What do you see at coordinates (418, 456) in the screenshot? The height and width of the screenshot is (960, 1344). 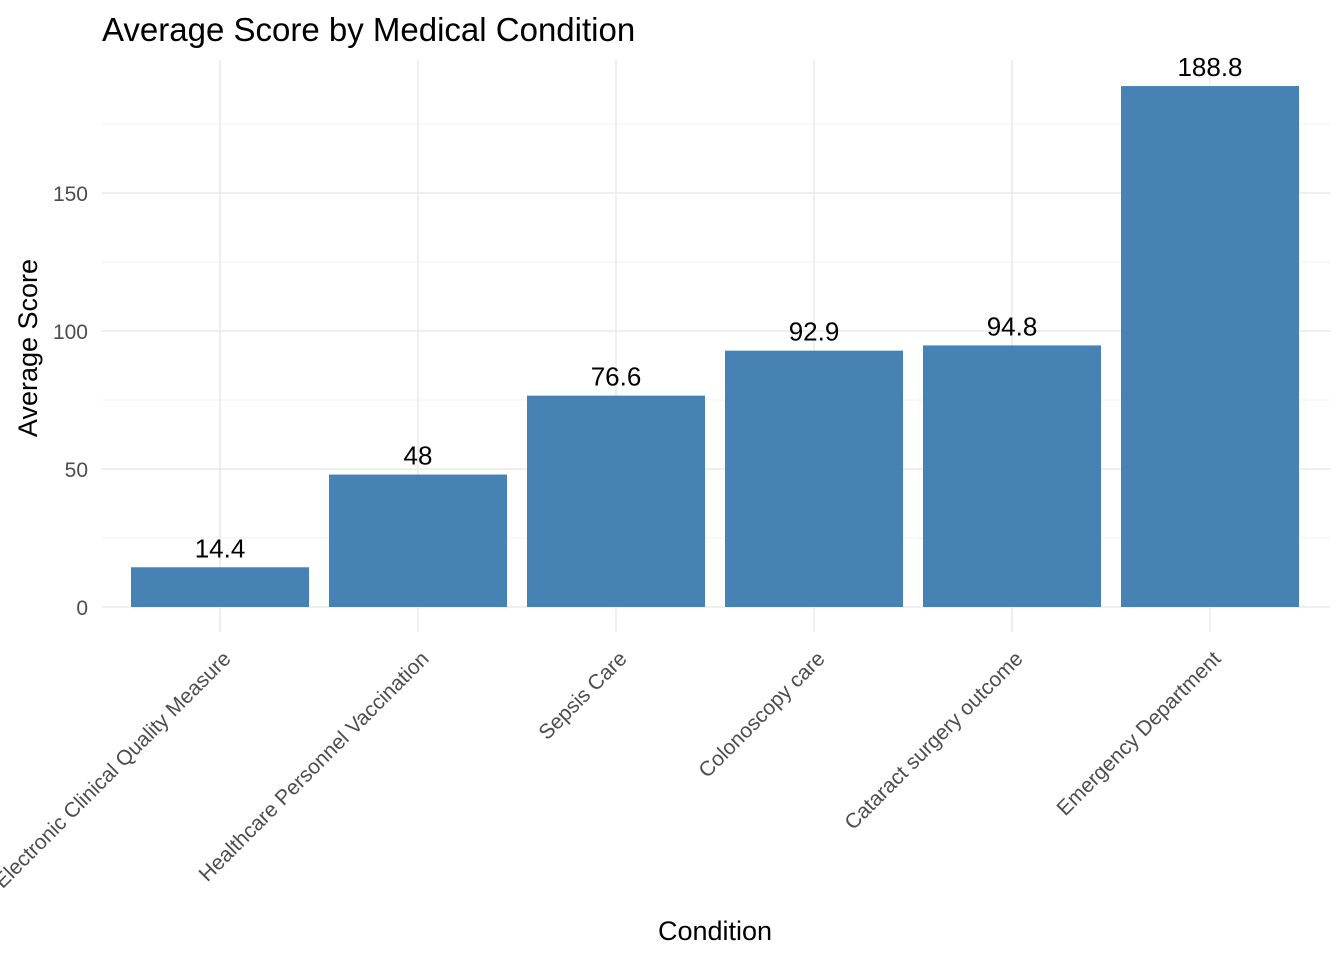 I see `bar-value-label: 48` at bounding box center [418, 456].